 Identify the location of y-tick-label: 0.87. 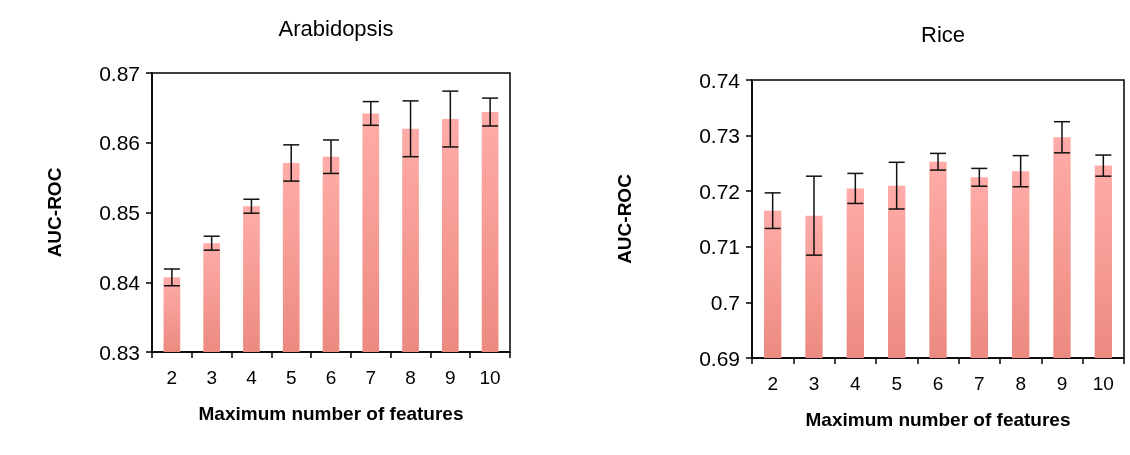
(119, 73).